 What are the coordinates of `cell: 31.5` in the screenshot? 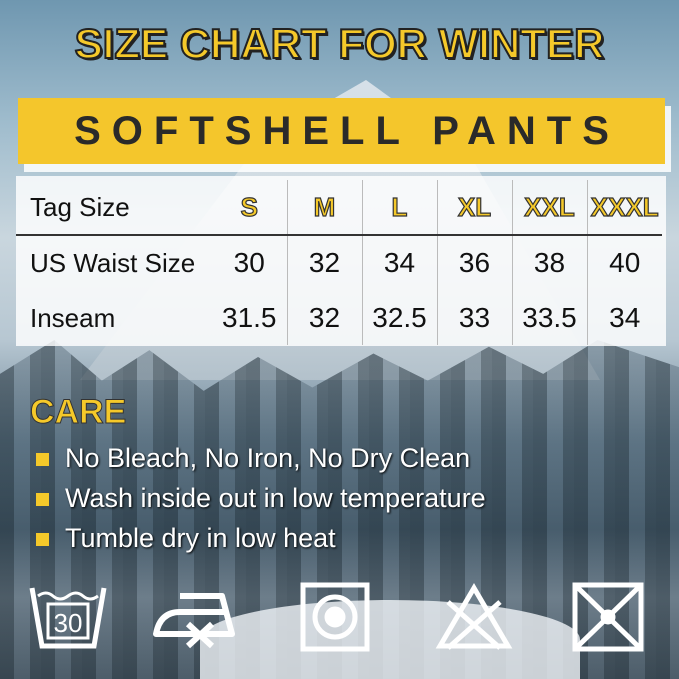 It's located at (249, 317).